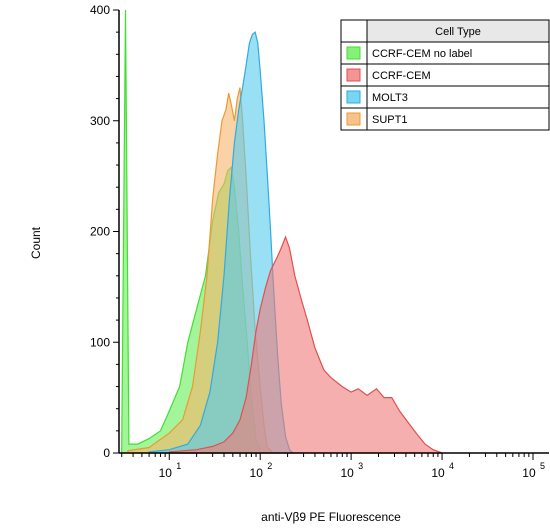 Image resolution: width=550 pixels, height=530 pixels. I want to click on x-tick-exponent: 1, so click(178, 466).